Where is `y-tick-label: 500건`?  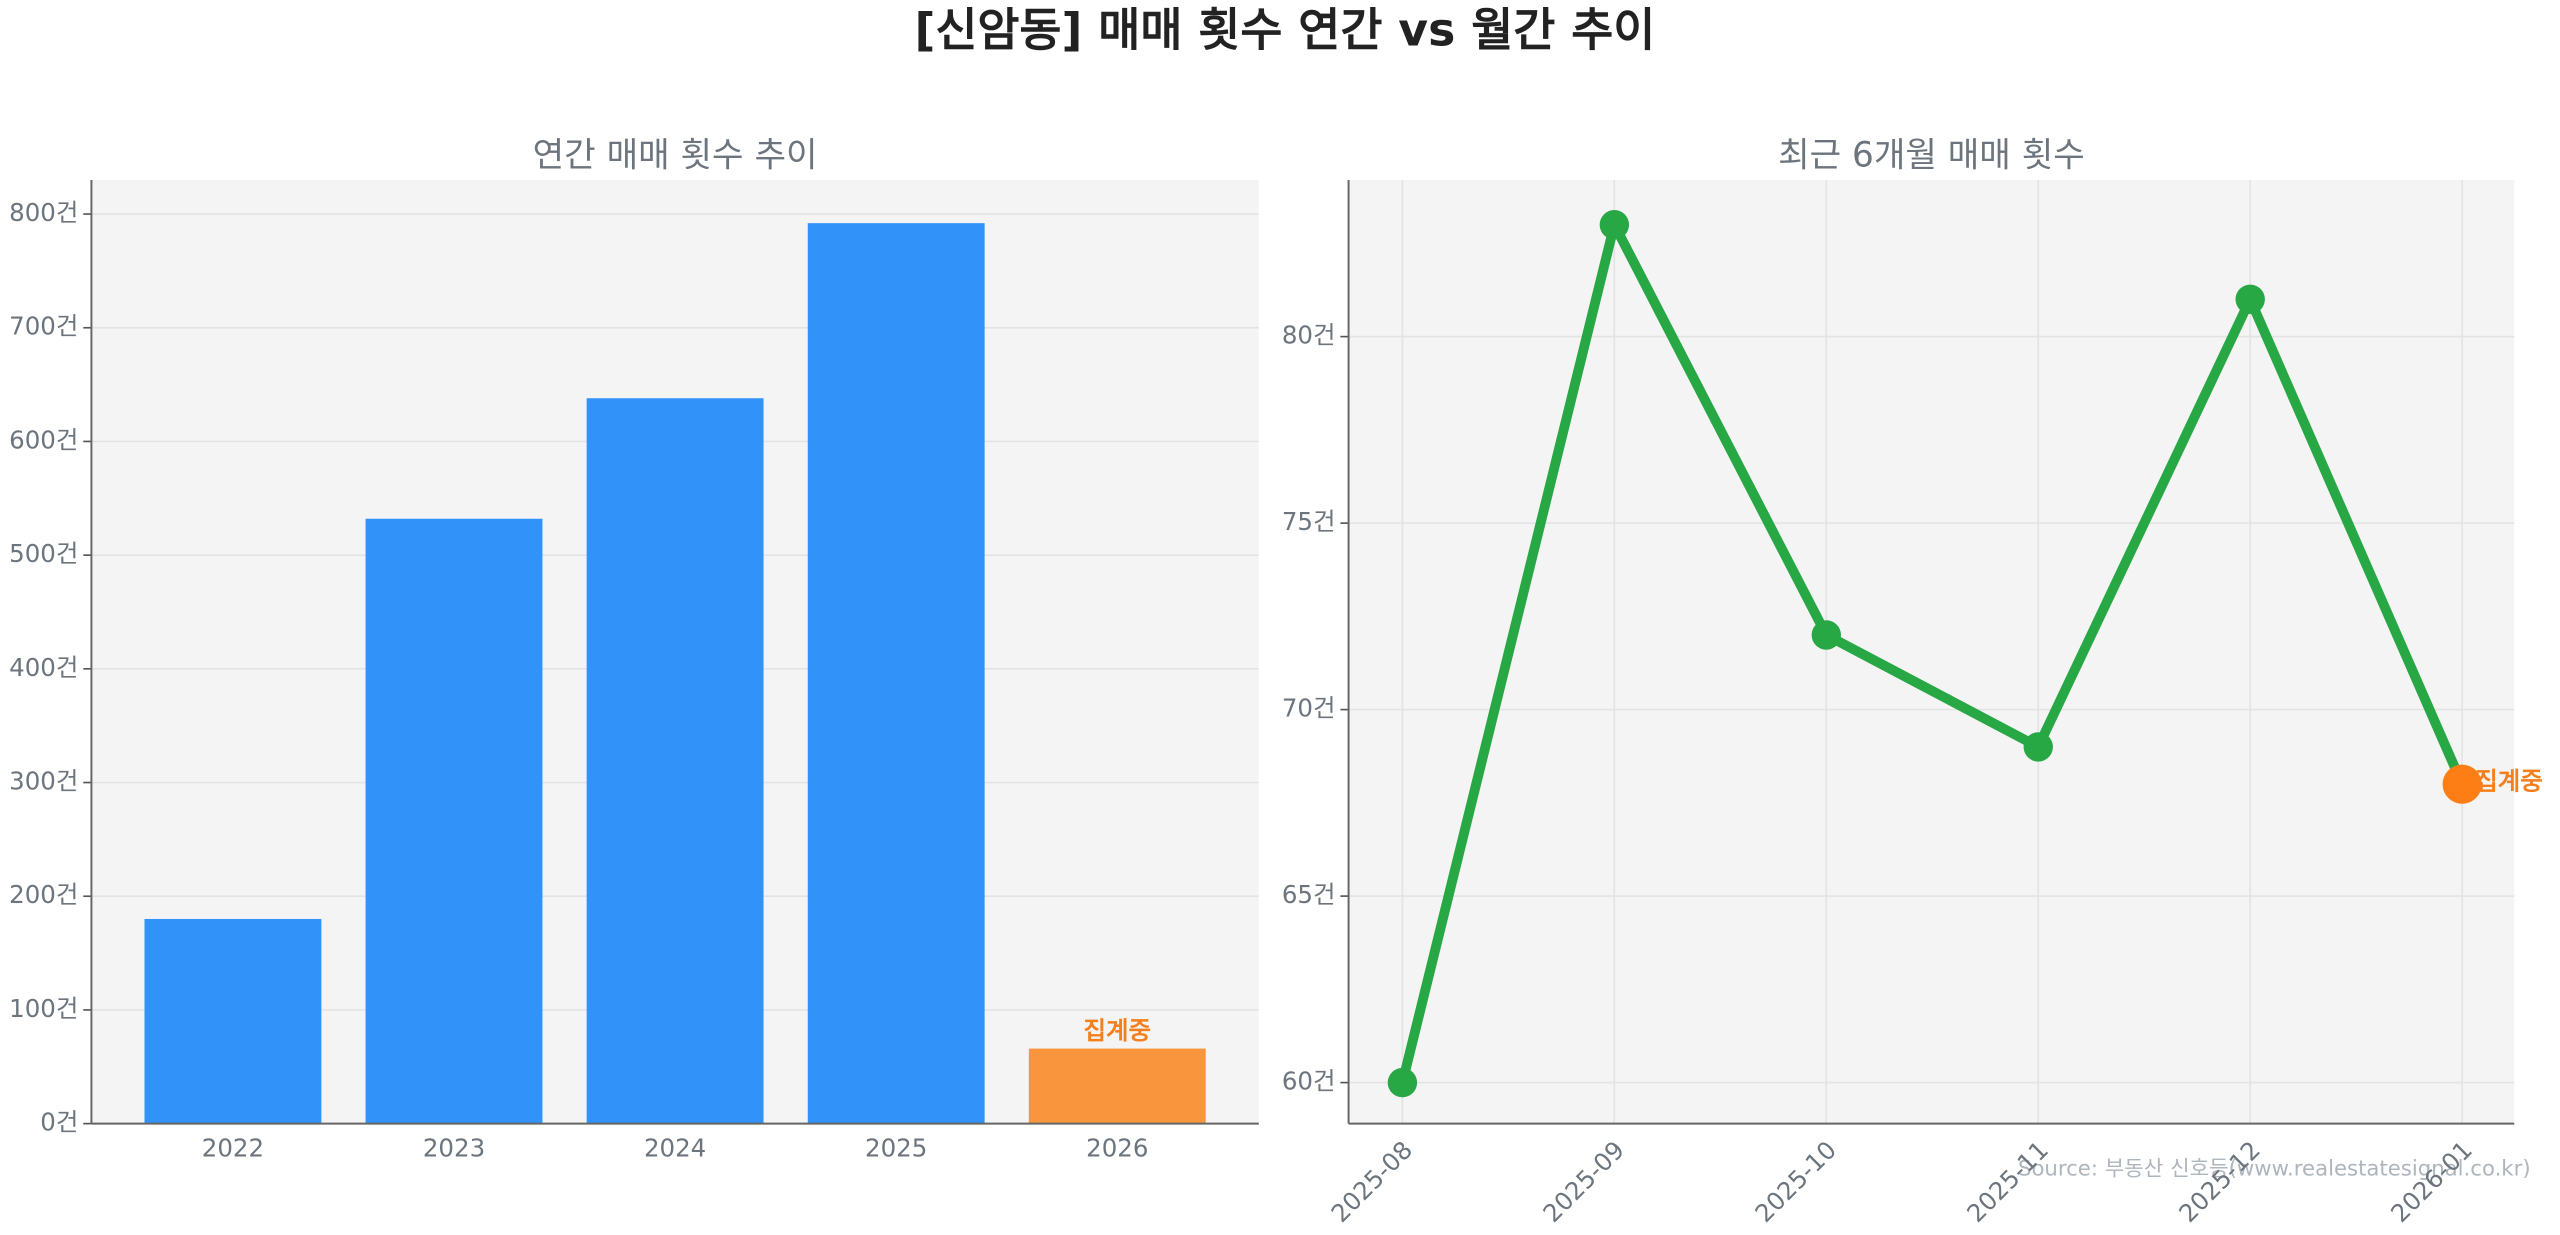 y-tick-label: 500건 is located at coordinates (43, 553).